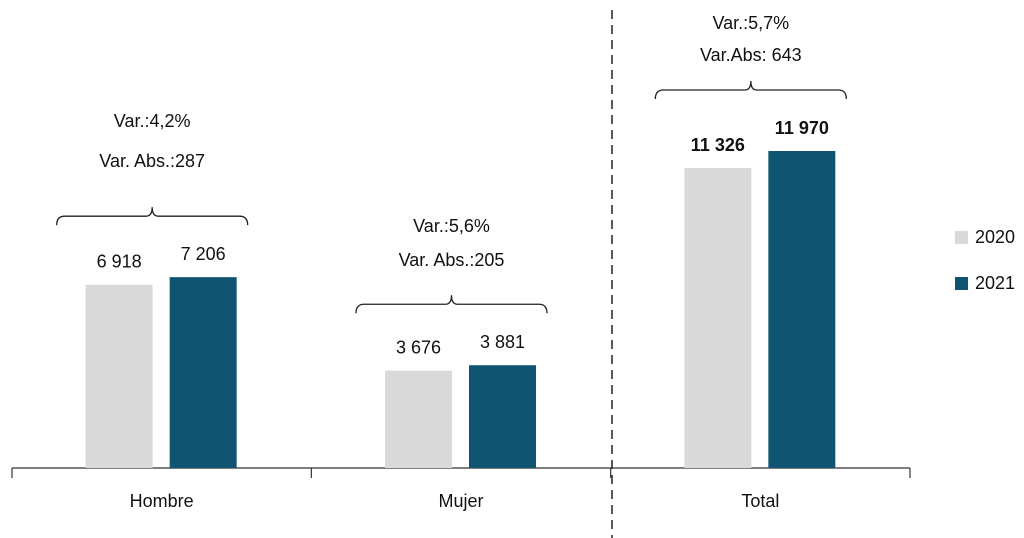 The image size is (1024, 538). What do you see at coordinates (451, 226) in the screenshot?
I see `annotation: Var.:5,6%` at bounding box center [451, 226].